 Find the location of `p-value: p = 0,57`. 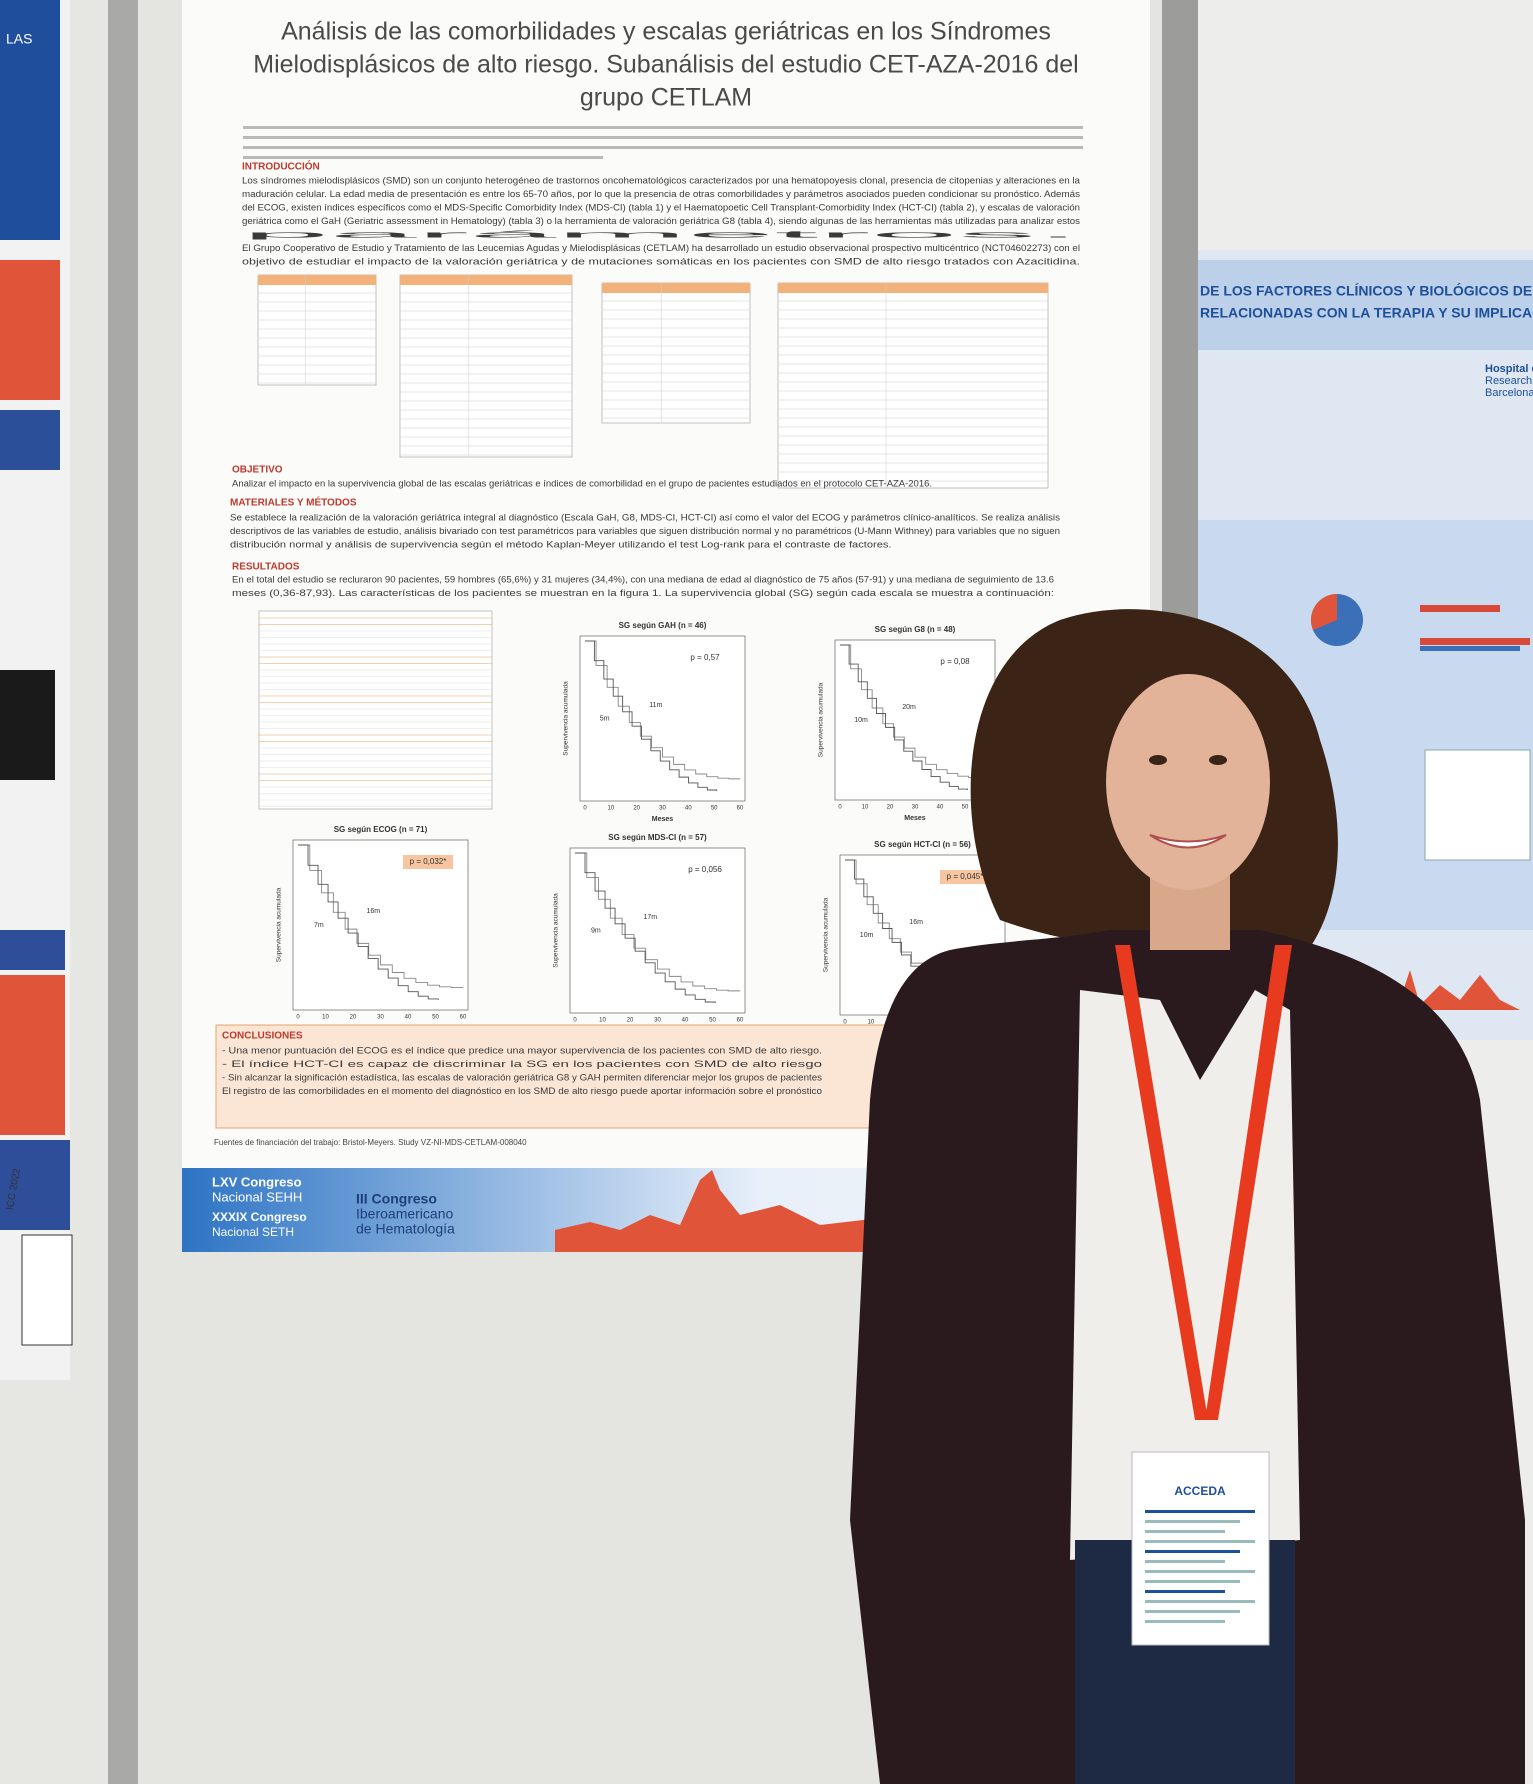

p-value: p = 0,57 is located at coordinates (705, 657).